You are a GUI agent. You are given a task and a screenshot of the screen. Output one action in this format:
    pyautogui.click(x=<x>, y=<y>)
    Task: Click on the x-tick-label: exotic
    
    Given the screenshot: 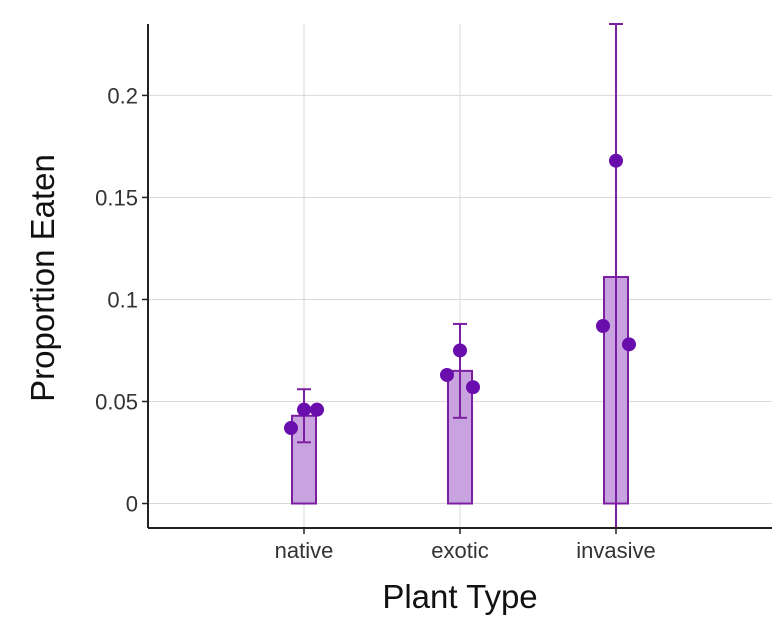 What is the action you would take?
    pyautogui.click(x=459, y=550)
    